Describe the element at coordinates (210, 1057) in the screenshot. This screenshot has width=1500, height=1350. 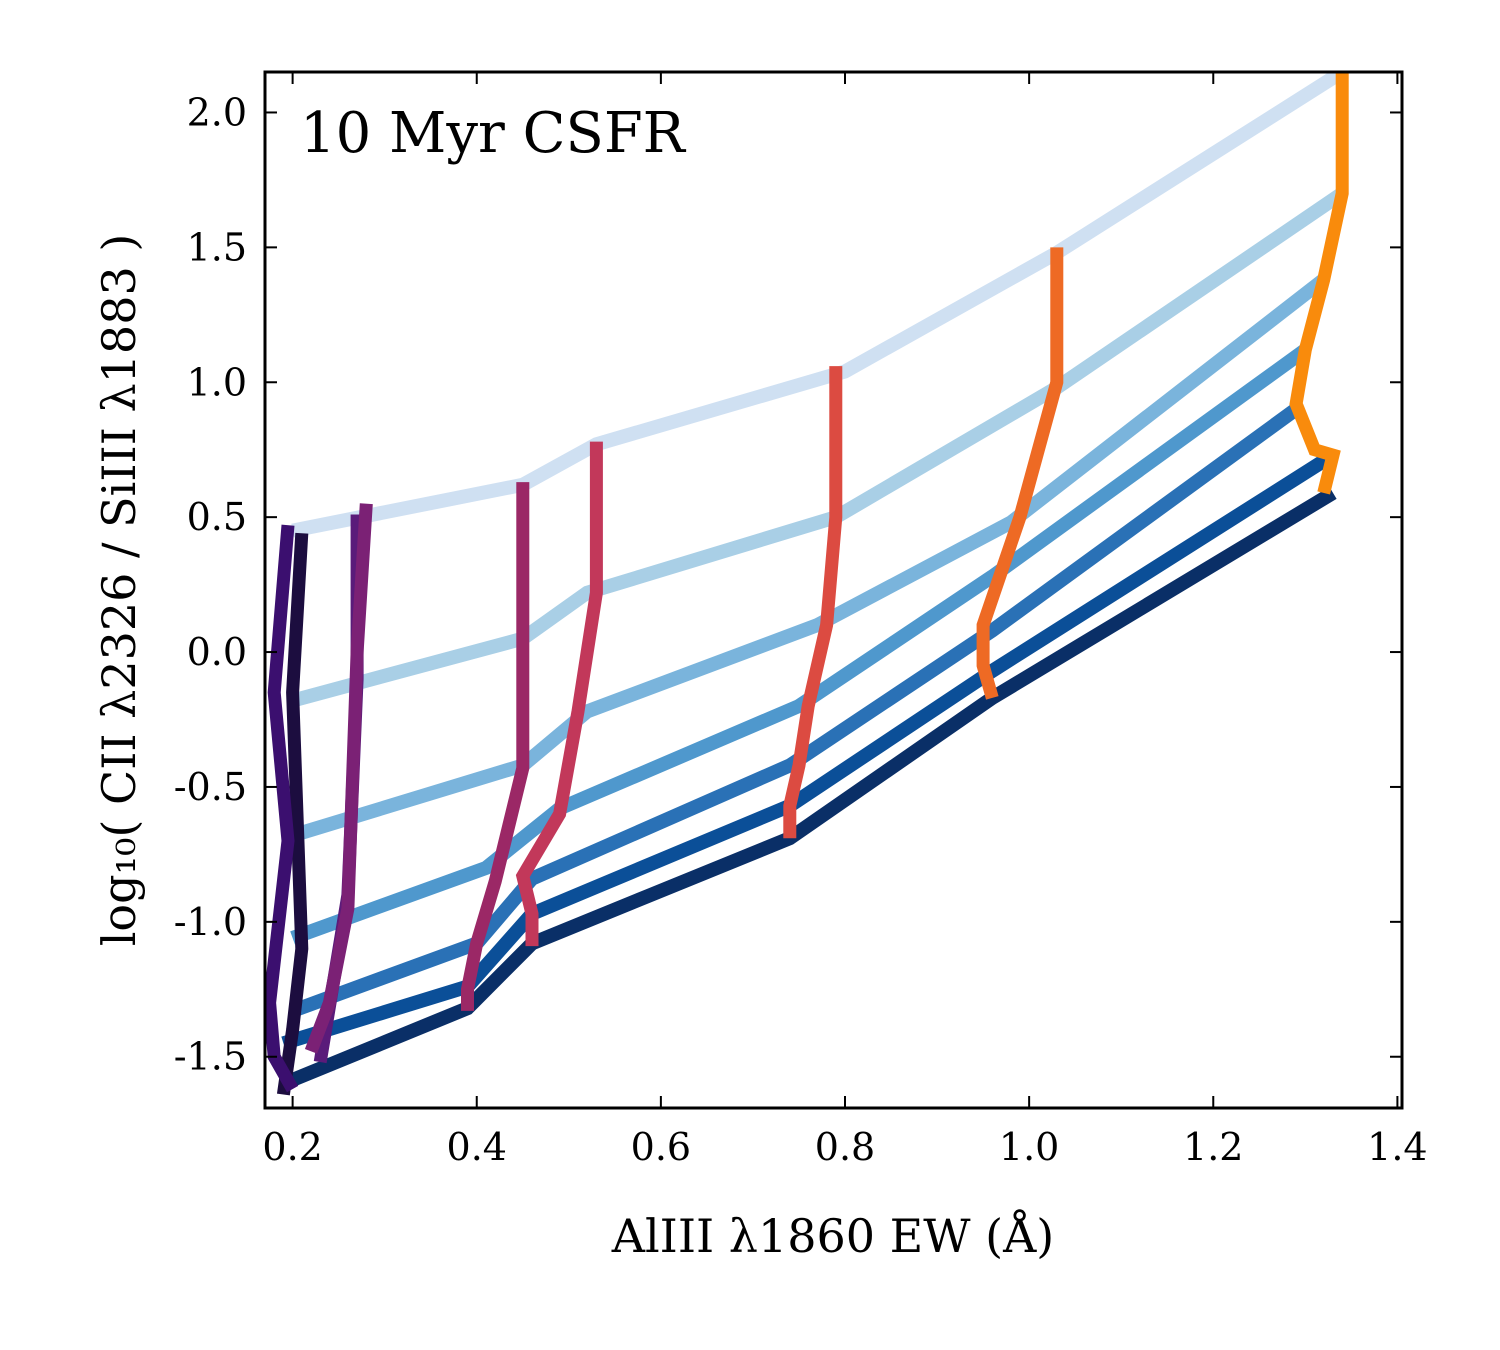
I see `y-tick-label: -1.5` at that location.